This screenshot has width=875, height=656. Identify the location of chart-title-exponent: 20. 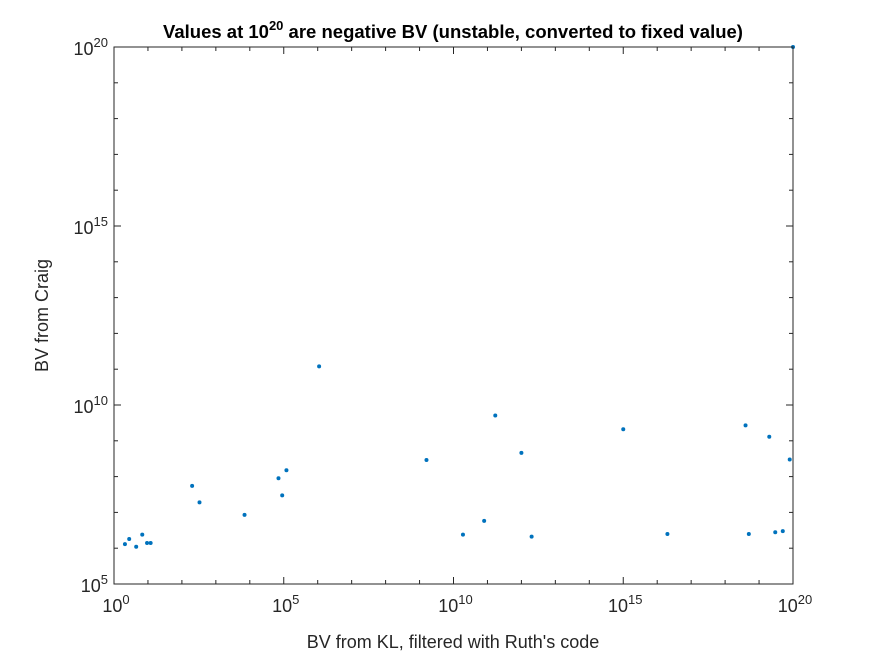
(276, 25).